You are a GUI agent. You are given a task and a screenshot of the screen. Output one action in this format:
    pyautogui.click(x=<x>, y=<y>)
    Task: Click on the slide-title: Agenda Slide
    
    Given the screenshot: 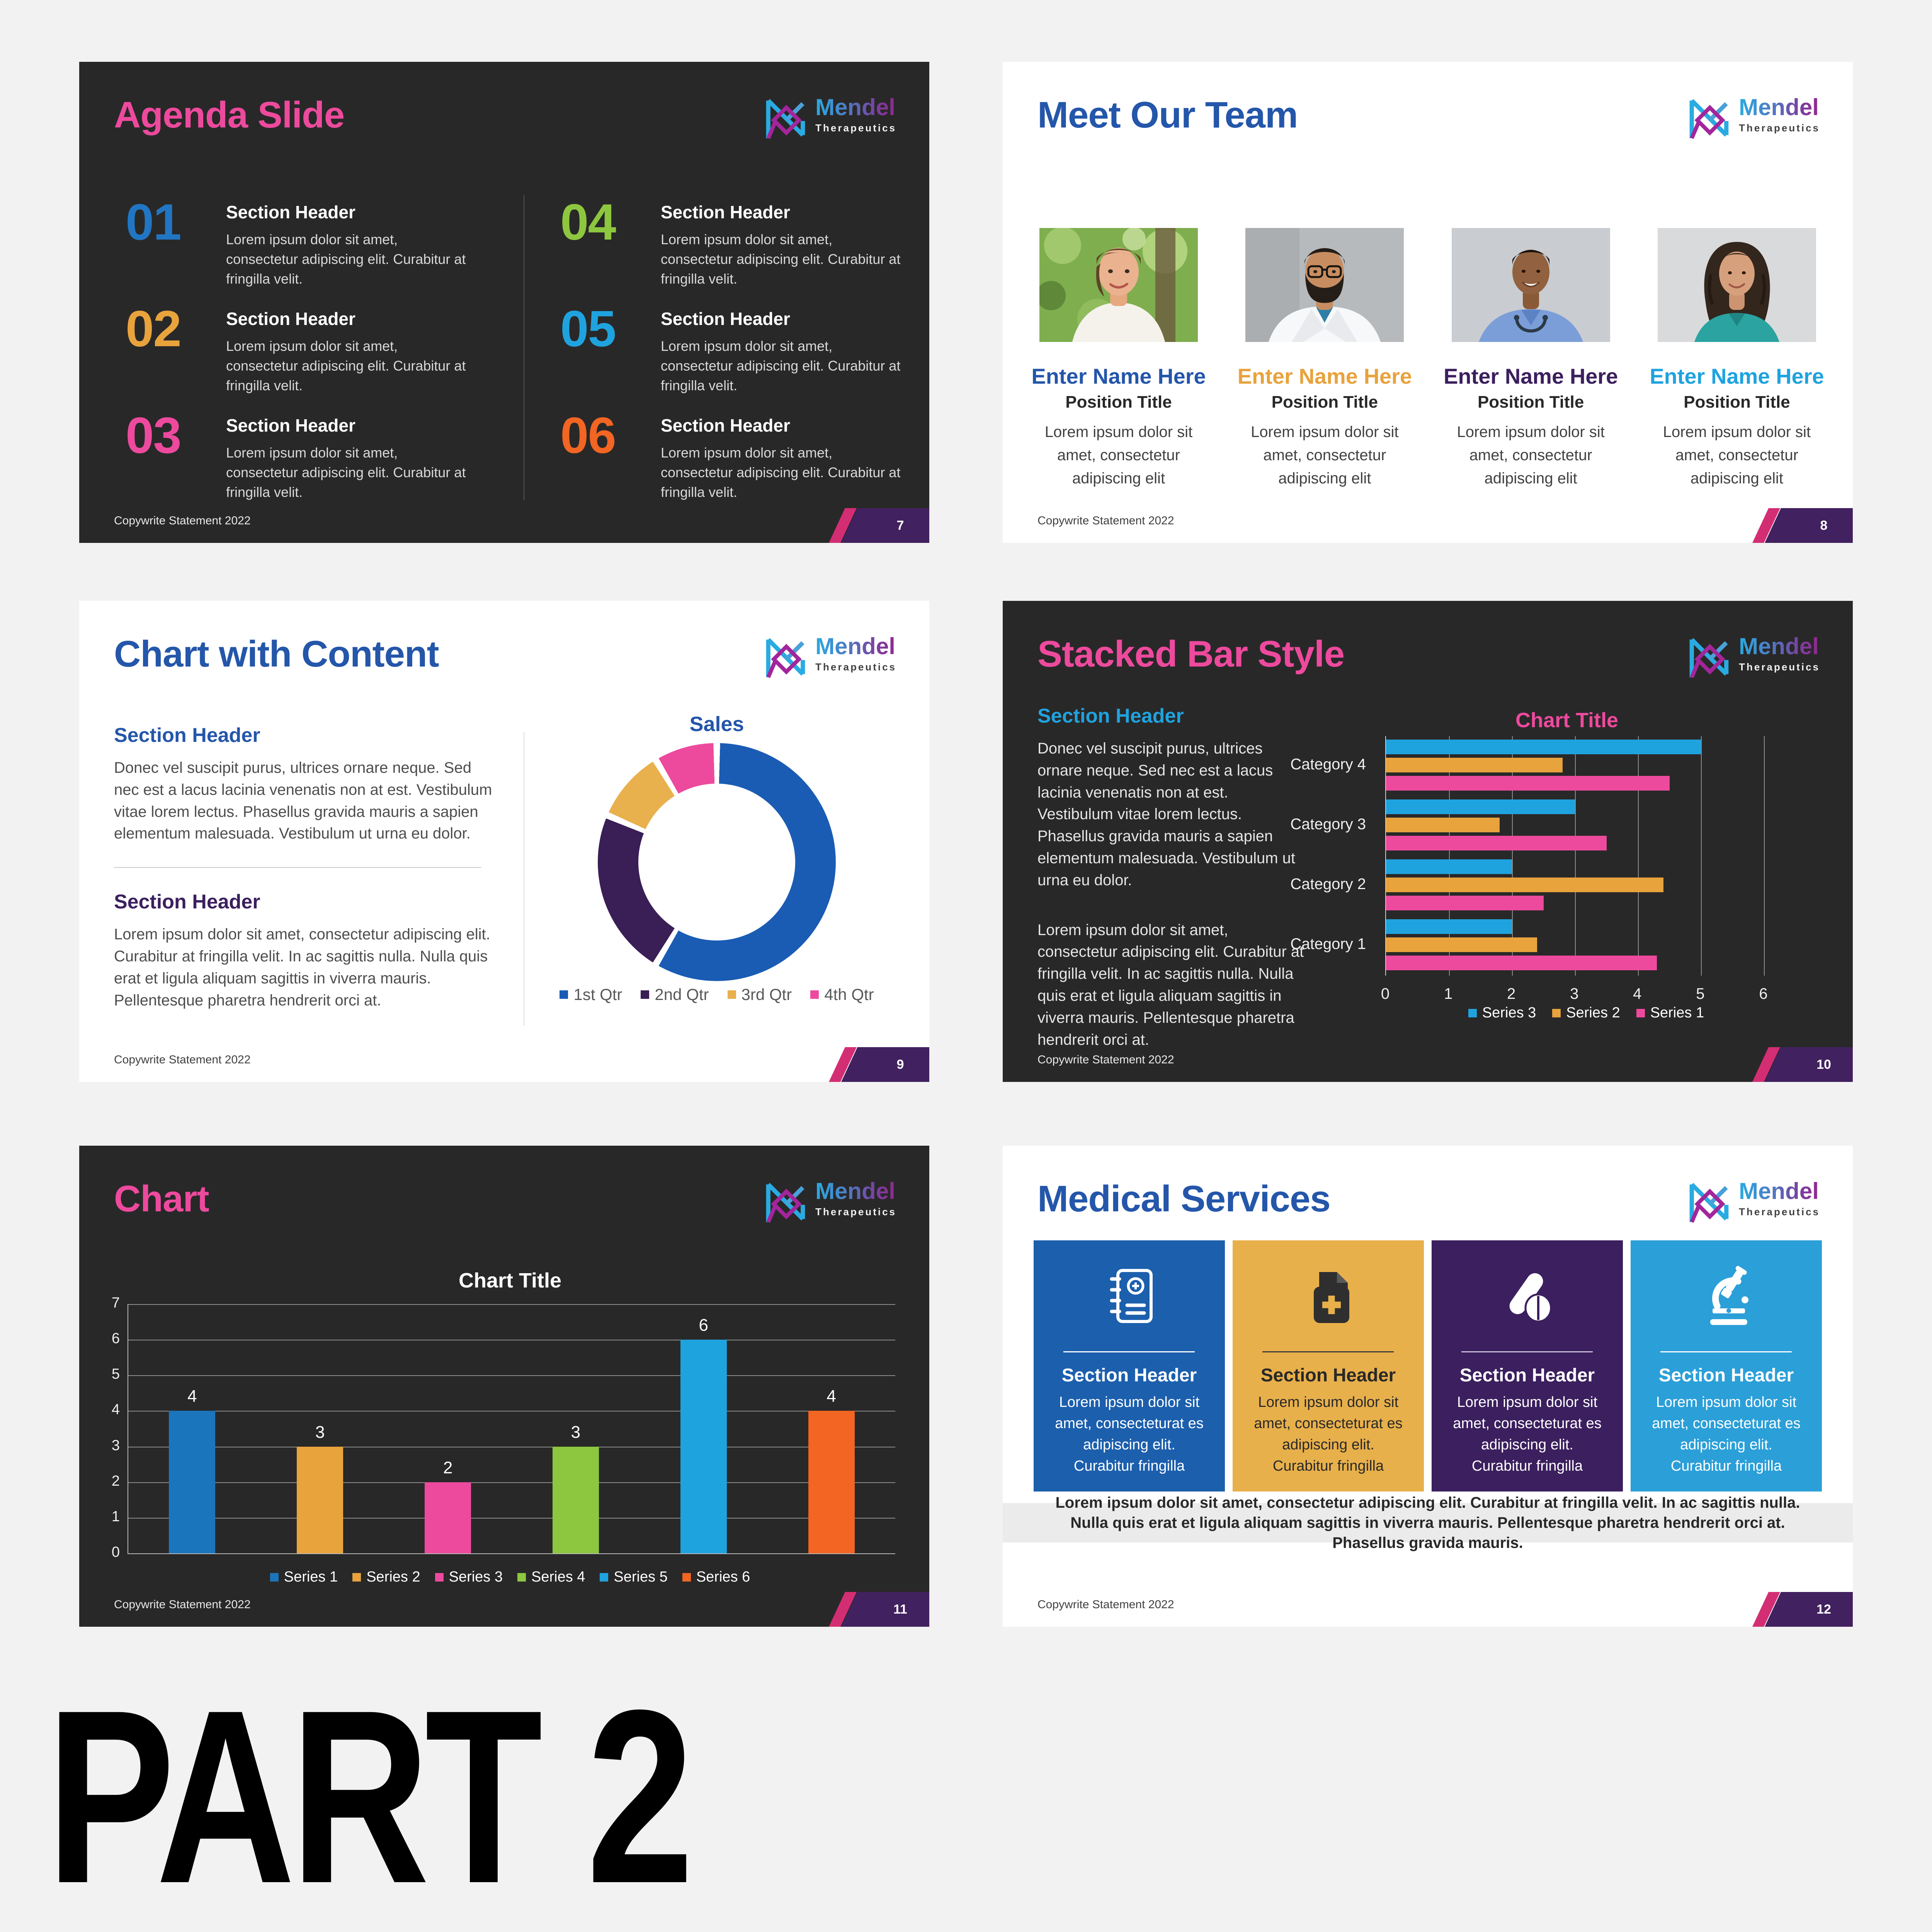 What is the action you would take?
    pyautogui.click(x=230, y=115)
    